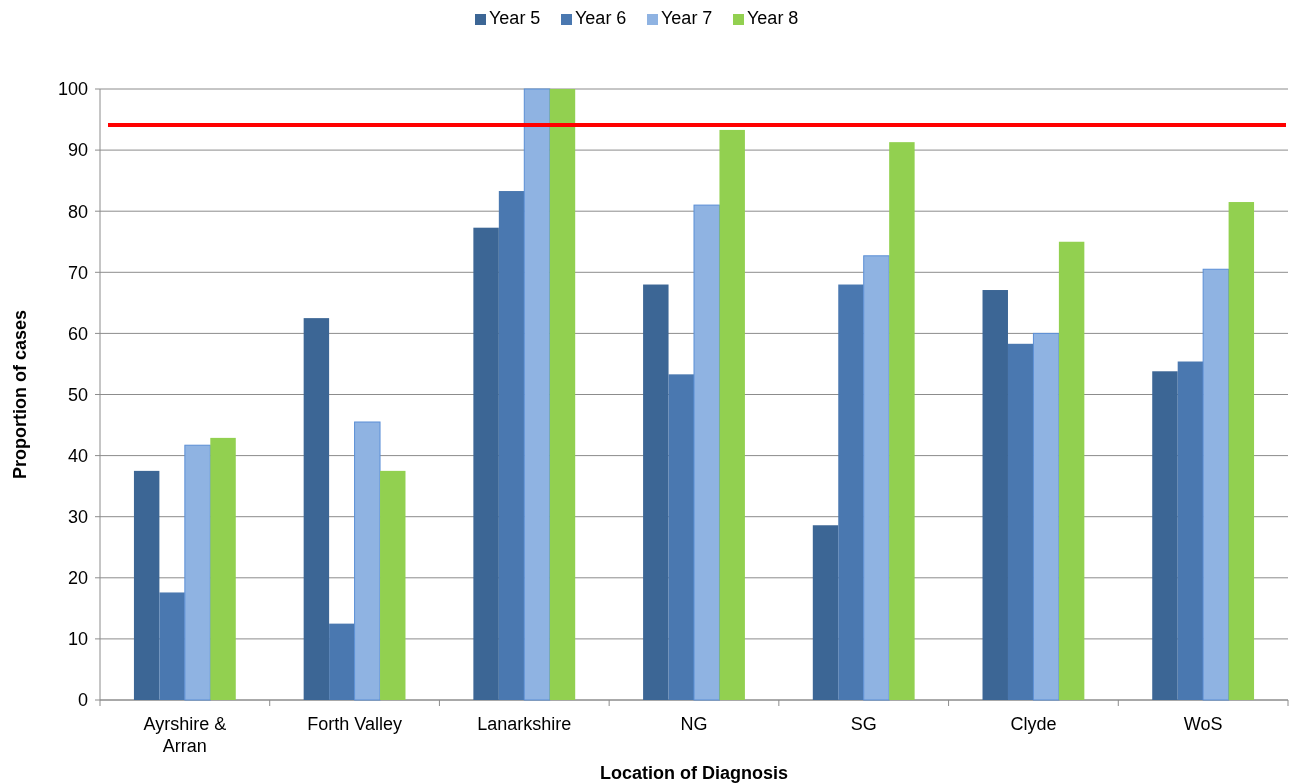  I want to click on x-axis-title: Location of Diagnosis, so click(694, 773).